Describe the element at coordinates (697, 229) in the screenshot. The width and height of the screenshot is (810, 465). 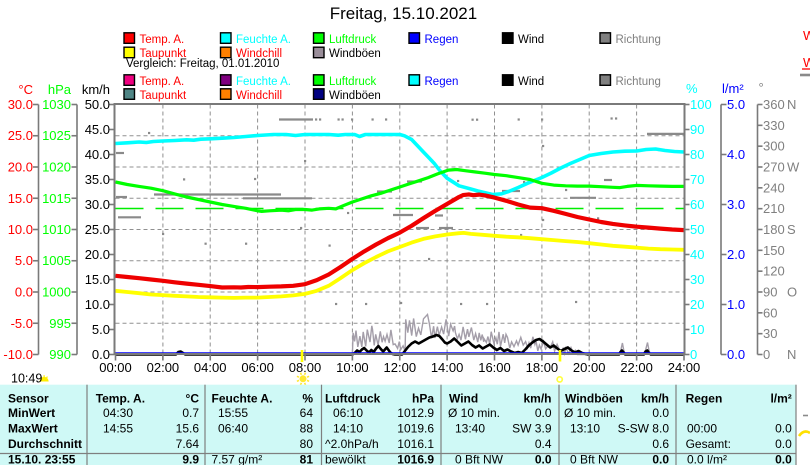
I see `svg-text: 50` at that location.